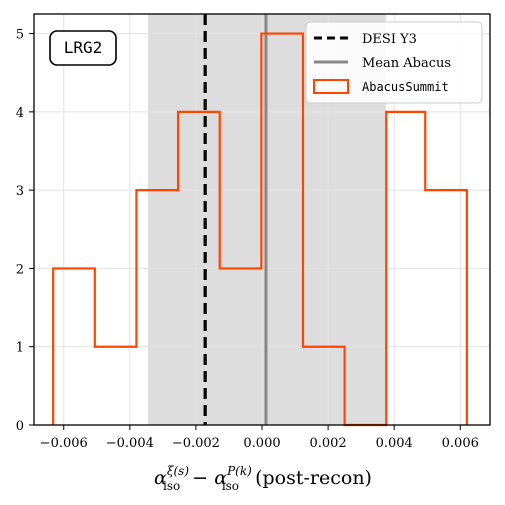 This screenshot has width=505, height=505. What do you see at coordinates (20, 348) in the screenshot?
I see `y-tick-label: 1` at bounding box center [20, 348].